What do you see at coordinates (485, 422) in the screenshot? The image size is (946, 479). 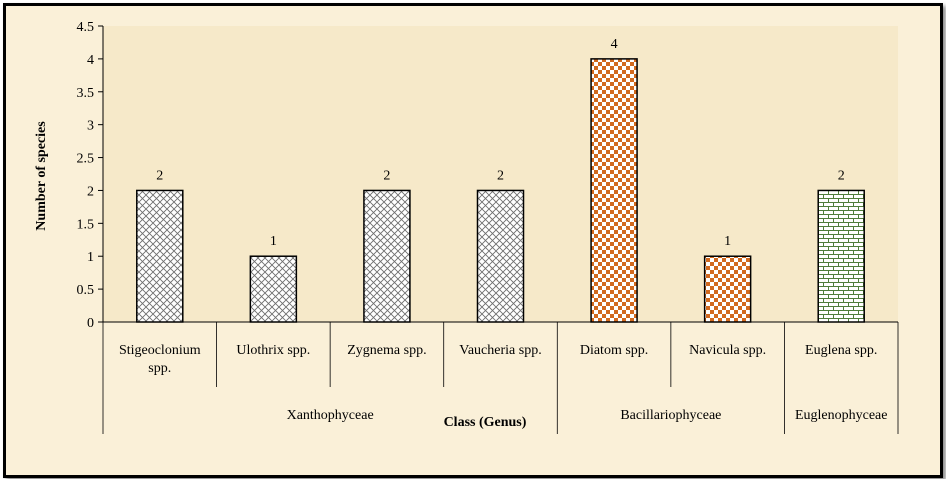 I see `x-axis-title: Class (Genus)` at bounding box center [485, 422].